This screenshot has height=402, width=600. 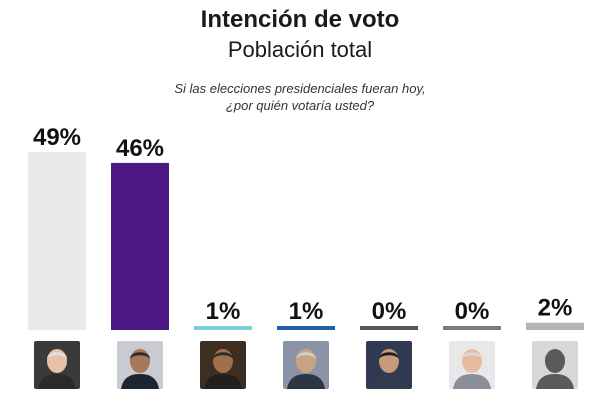 I want to click on chart-subtitle: Población total, so click(x=300, y=49).